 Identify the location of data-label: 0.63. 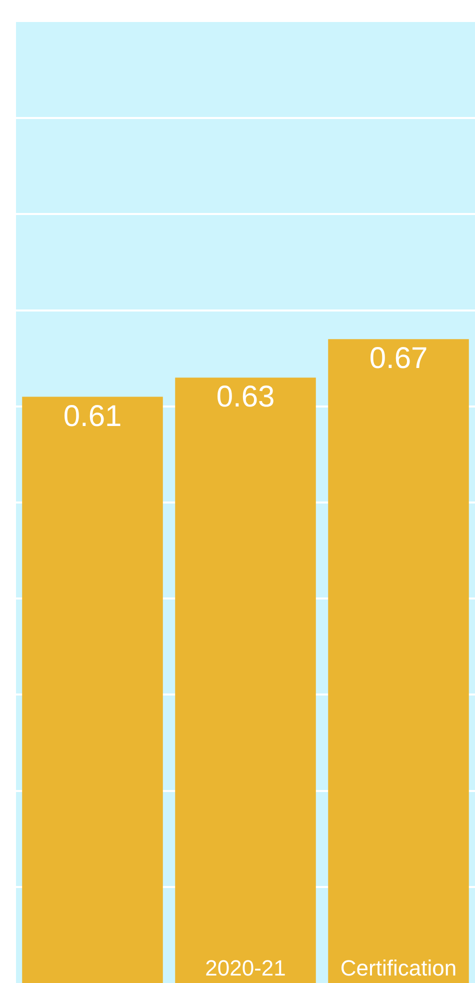
(245, 397).